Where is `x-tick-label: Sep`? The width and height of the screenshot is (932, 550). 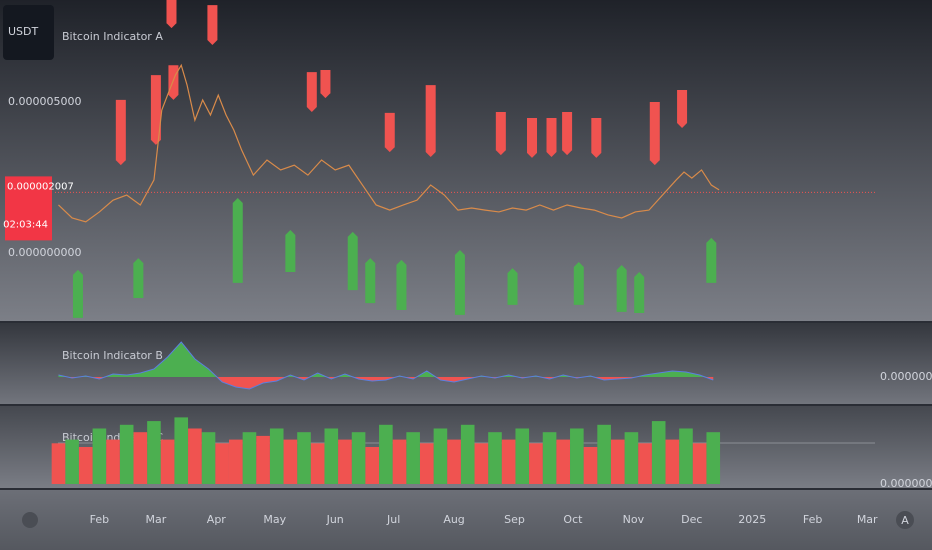
x-tick-label: Sep is located at coordinates (514, 519).